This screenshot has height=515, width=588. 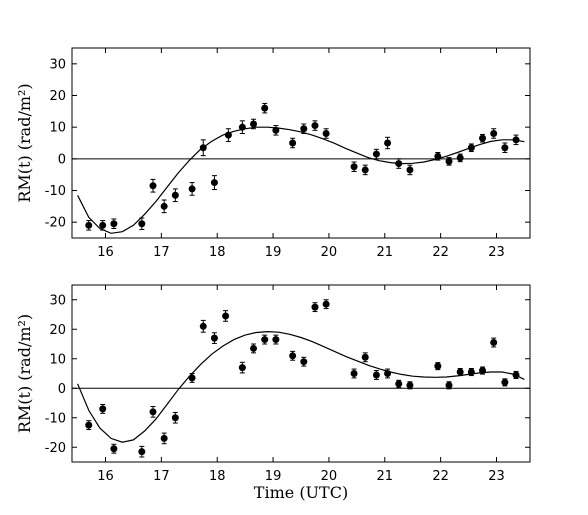 What do you see at coordinates (57, 300) in the screenshot?
I see `bottom-y-tick-label: 30` at bounding box center [57, 300].